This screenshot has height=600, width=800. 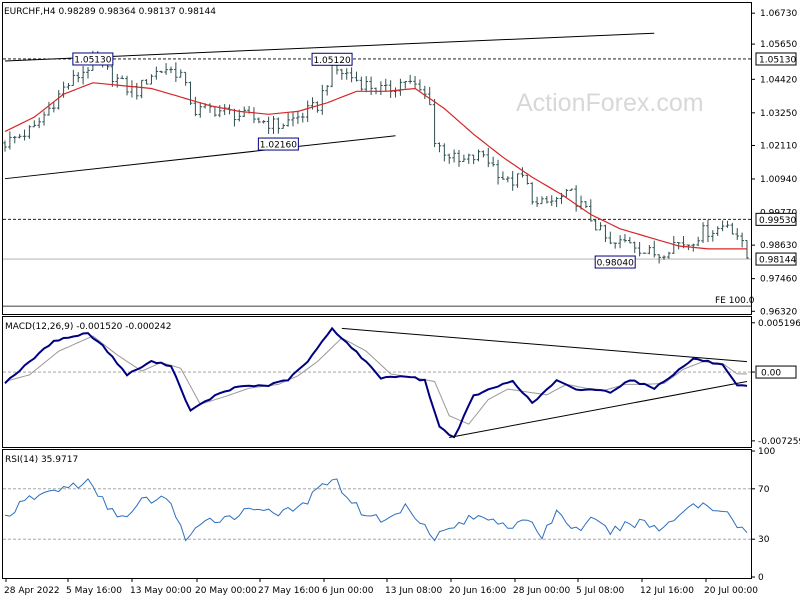 What do you see at coordinates (226, 591) in the screenshot?
I see `x-tick-label: 20 May 00:00` at bounding box center [226, 591].